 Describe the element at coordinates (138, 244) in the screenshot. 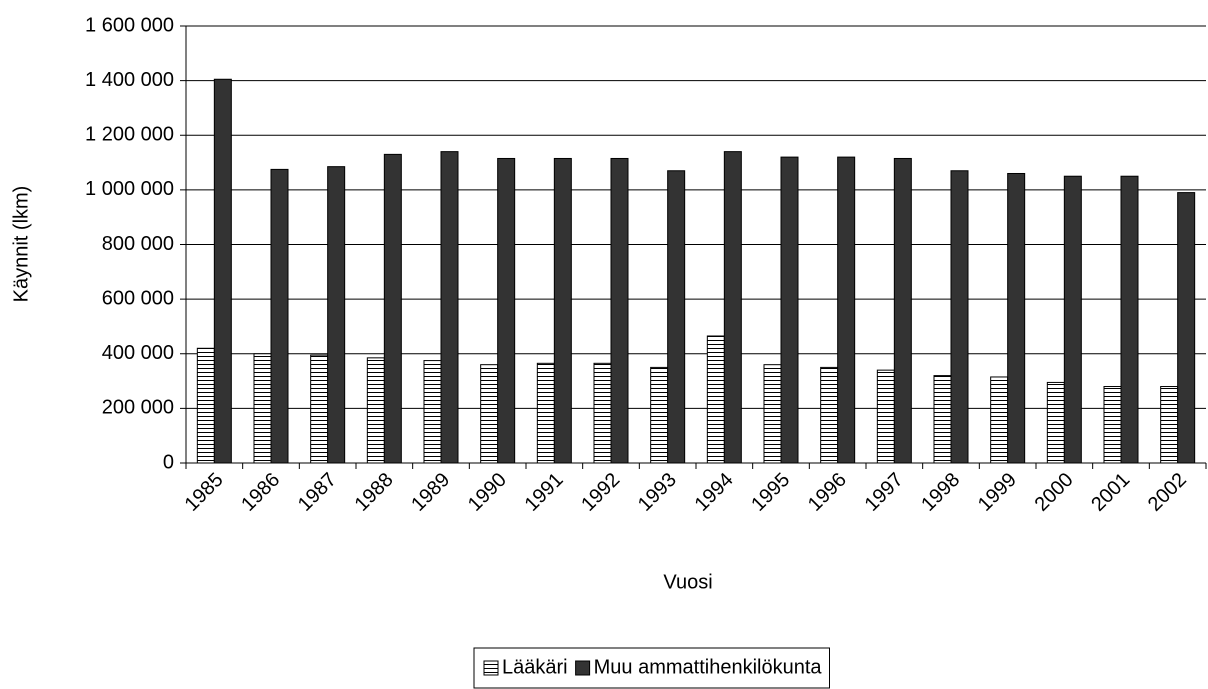

I see `y-tick-label: 800 000` at that location.